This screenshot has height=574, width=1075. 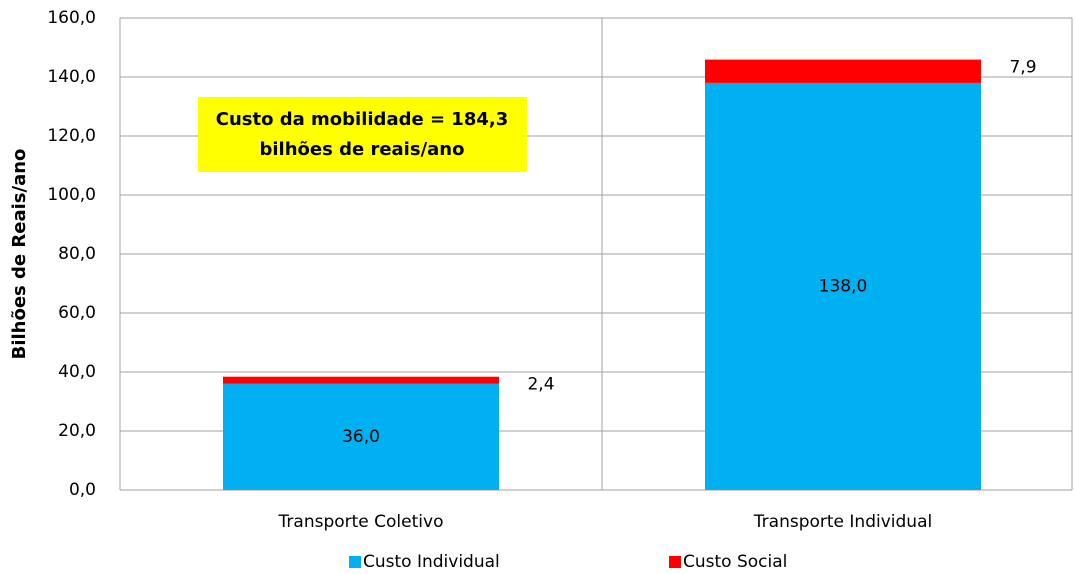 I want to click on y-tick-label: 20,0, so click(x=77, y=431).